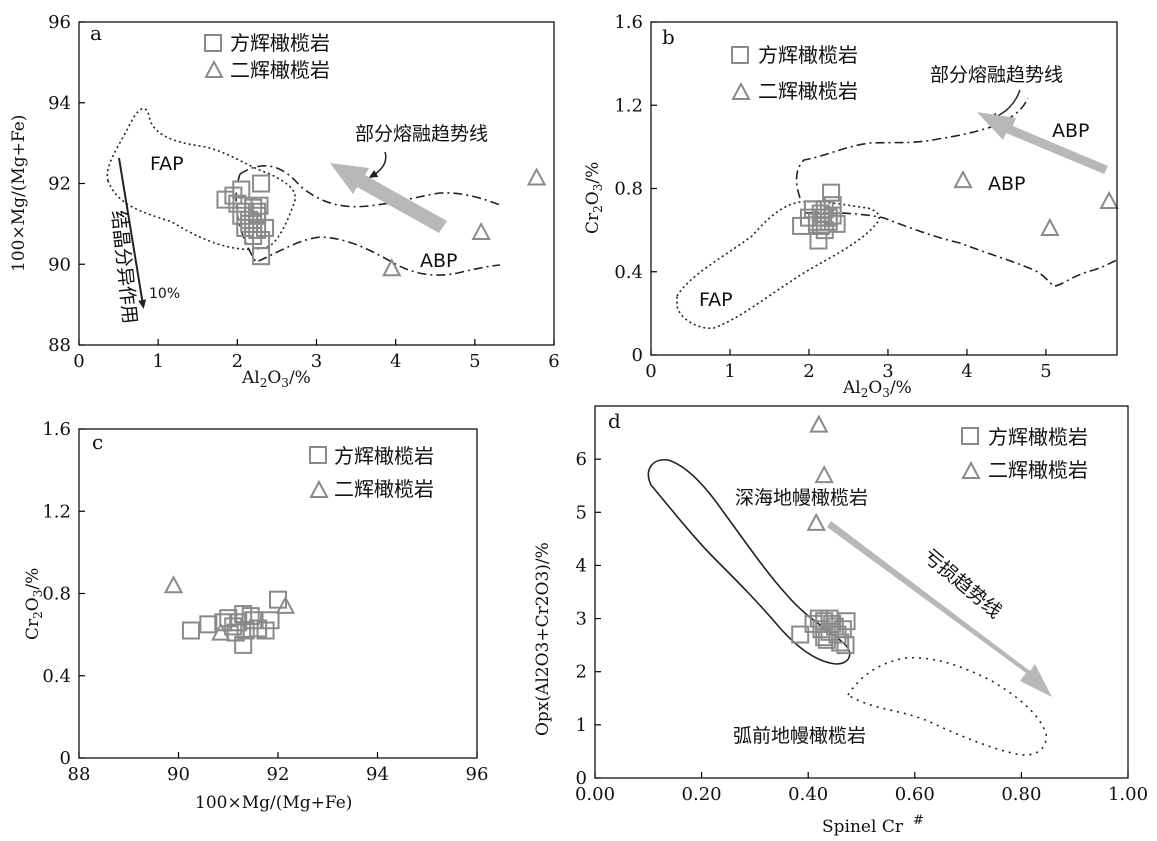 The image size is (1157, 841). What do you see at coordinates (801, 498) in the screenshot?
I see `abyssal-peridotite-label: 深海地幔橄榄岩` at bounding box center [801, 498].